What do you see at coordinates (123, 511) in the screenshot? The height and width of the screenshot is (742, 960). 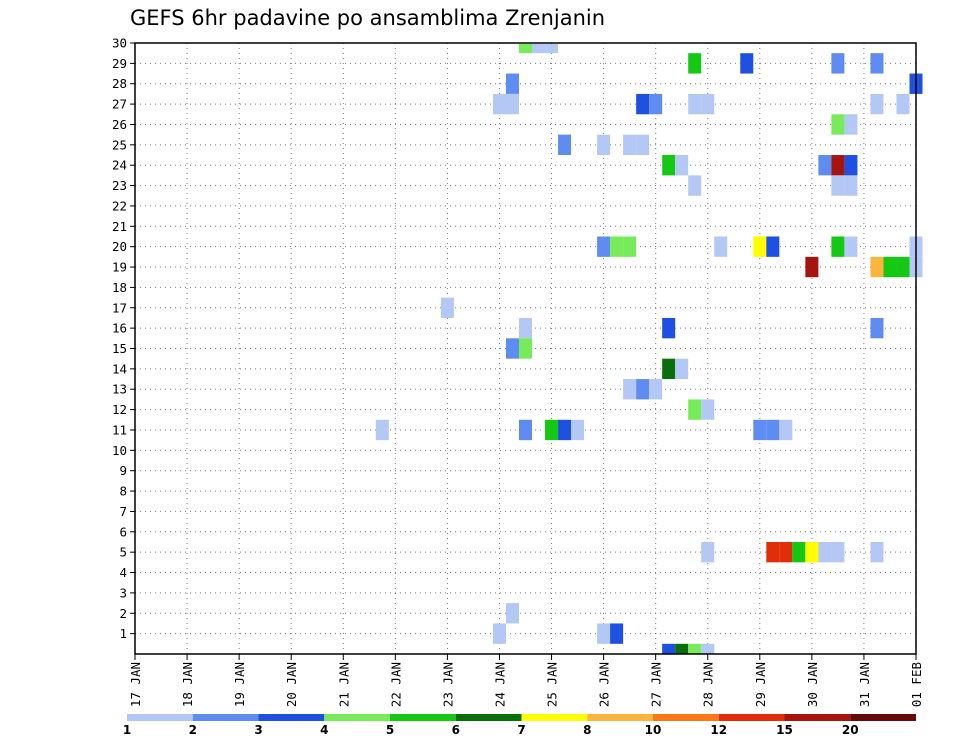 I see `y-tick-label: 7` at bounding box center [123, 511].